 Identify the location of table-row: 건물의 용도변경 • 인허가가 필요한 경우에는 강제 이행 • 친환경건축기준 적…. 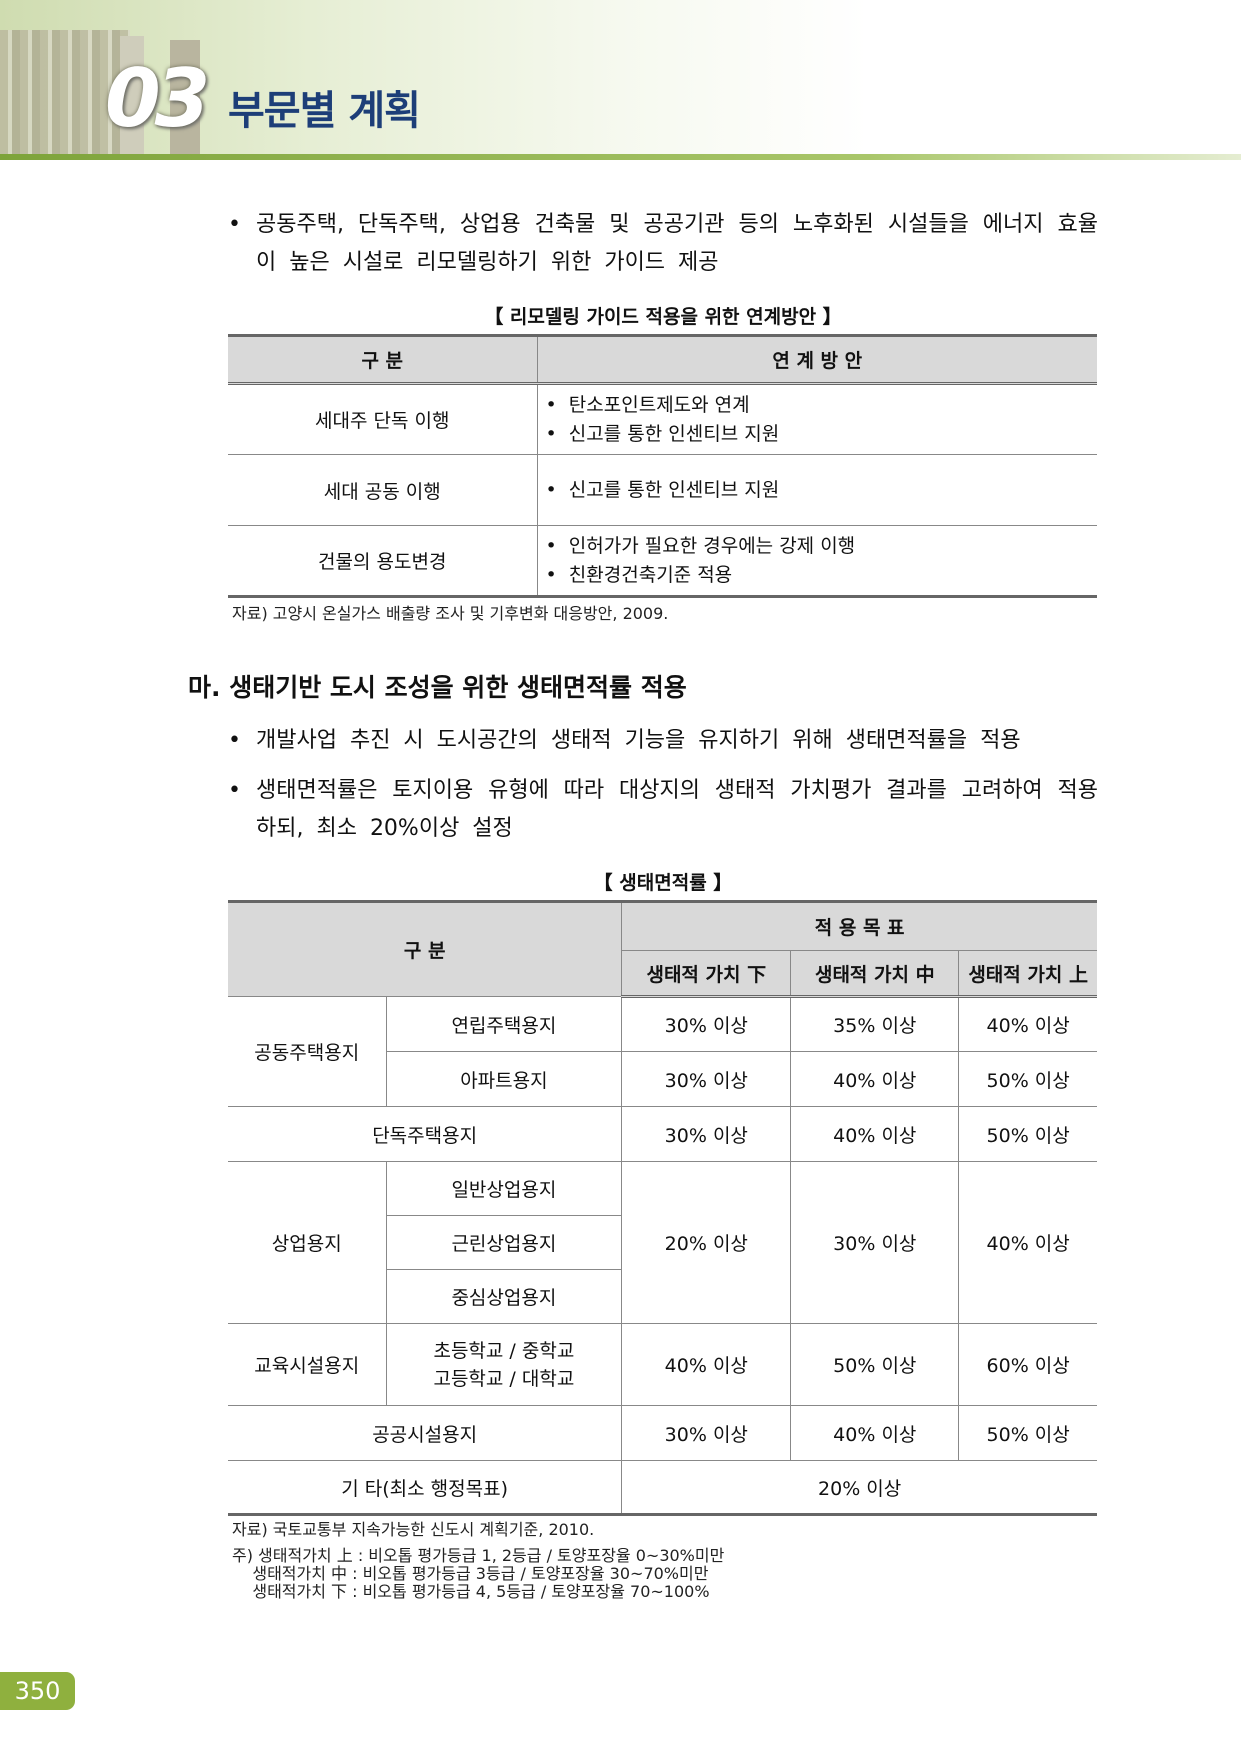
(662, 561).